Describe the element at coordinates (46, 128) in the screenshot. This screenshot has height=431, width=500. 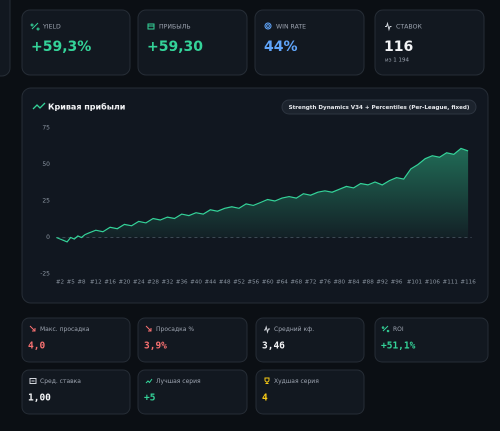
I see `y-tick-label: 75` at that location.